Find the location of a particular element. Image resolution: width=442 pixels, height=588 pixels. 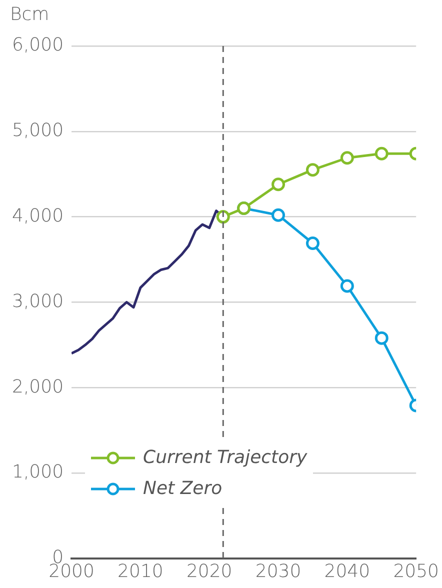

legend-label: Net Zero is located at coordinates (182, 488).